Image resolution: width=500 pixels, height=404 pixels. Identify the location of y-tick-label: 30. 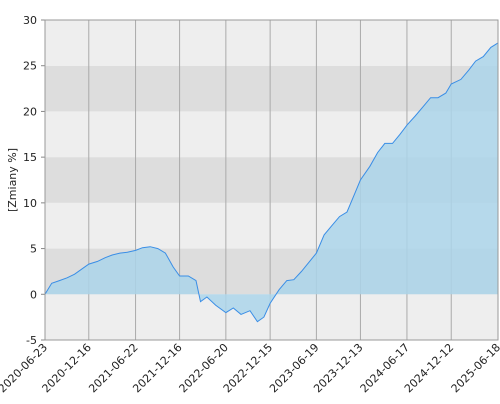
(30, 20).